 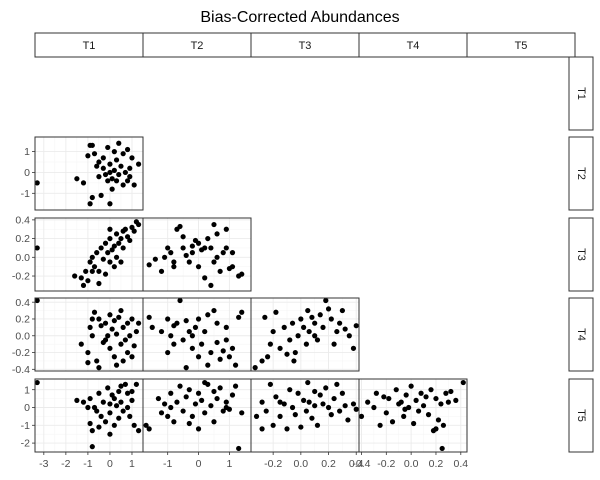 I want to click on y-tick-label: -1, so click(x=25, y=194).